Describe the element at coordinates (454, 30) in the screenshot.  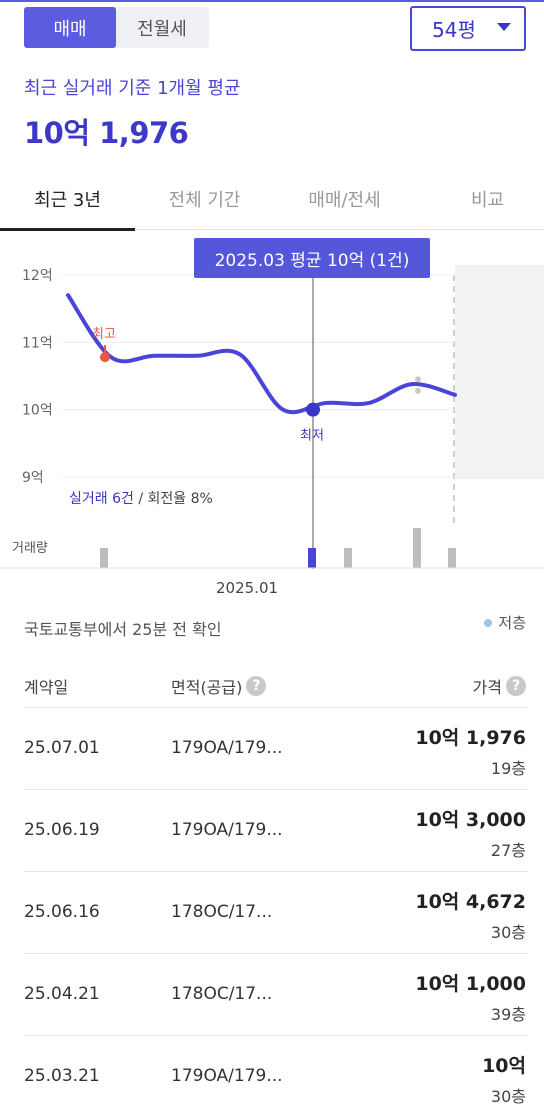
I see `area-dropdown-value: 54평` at that location.